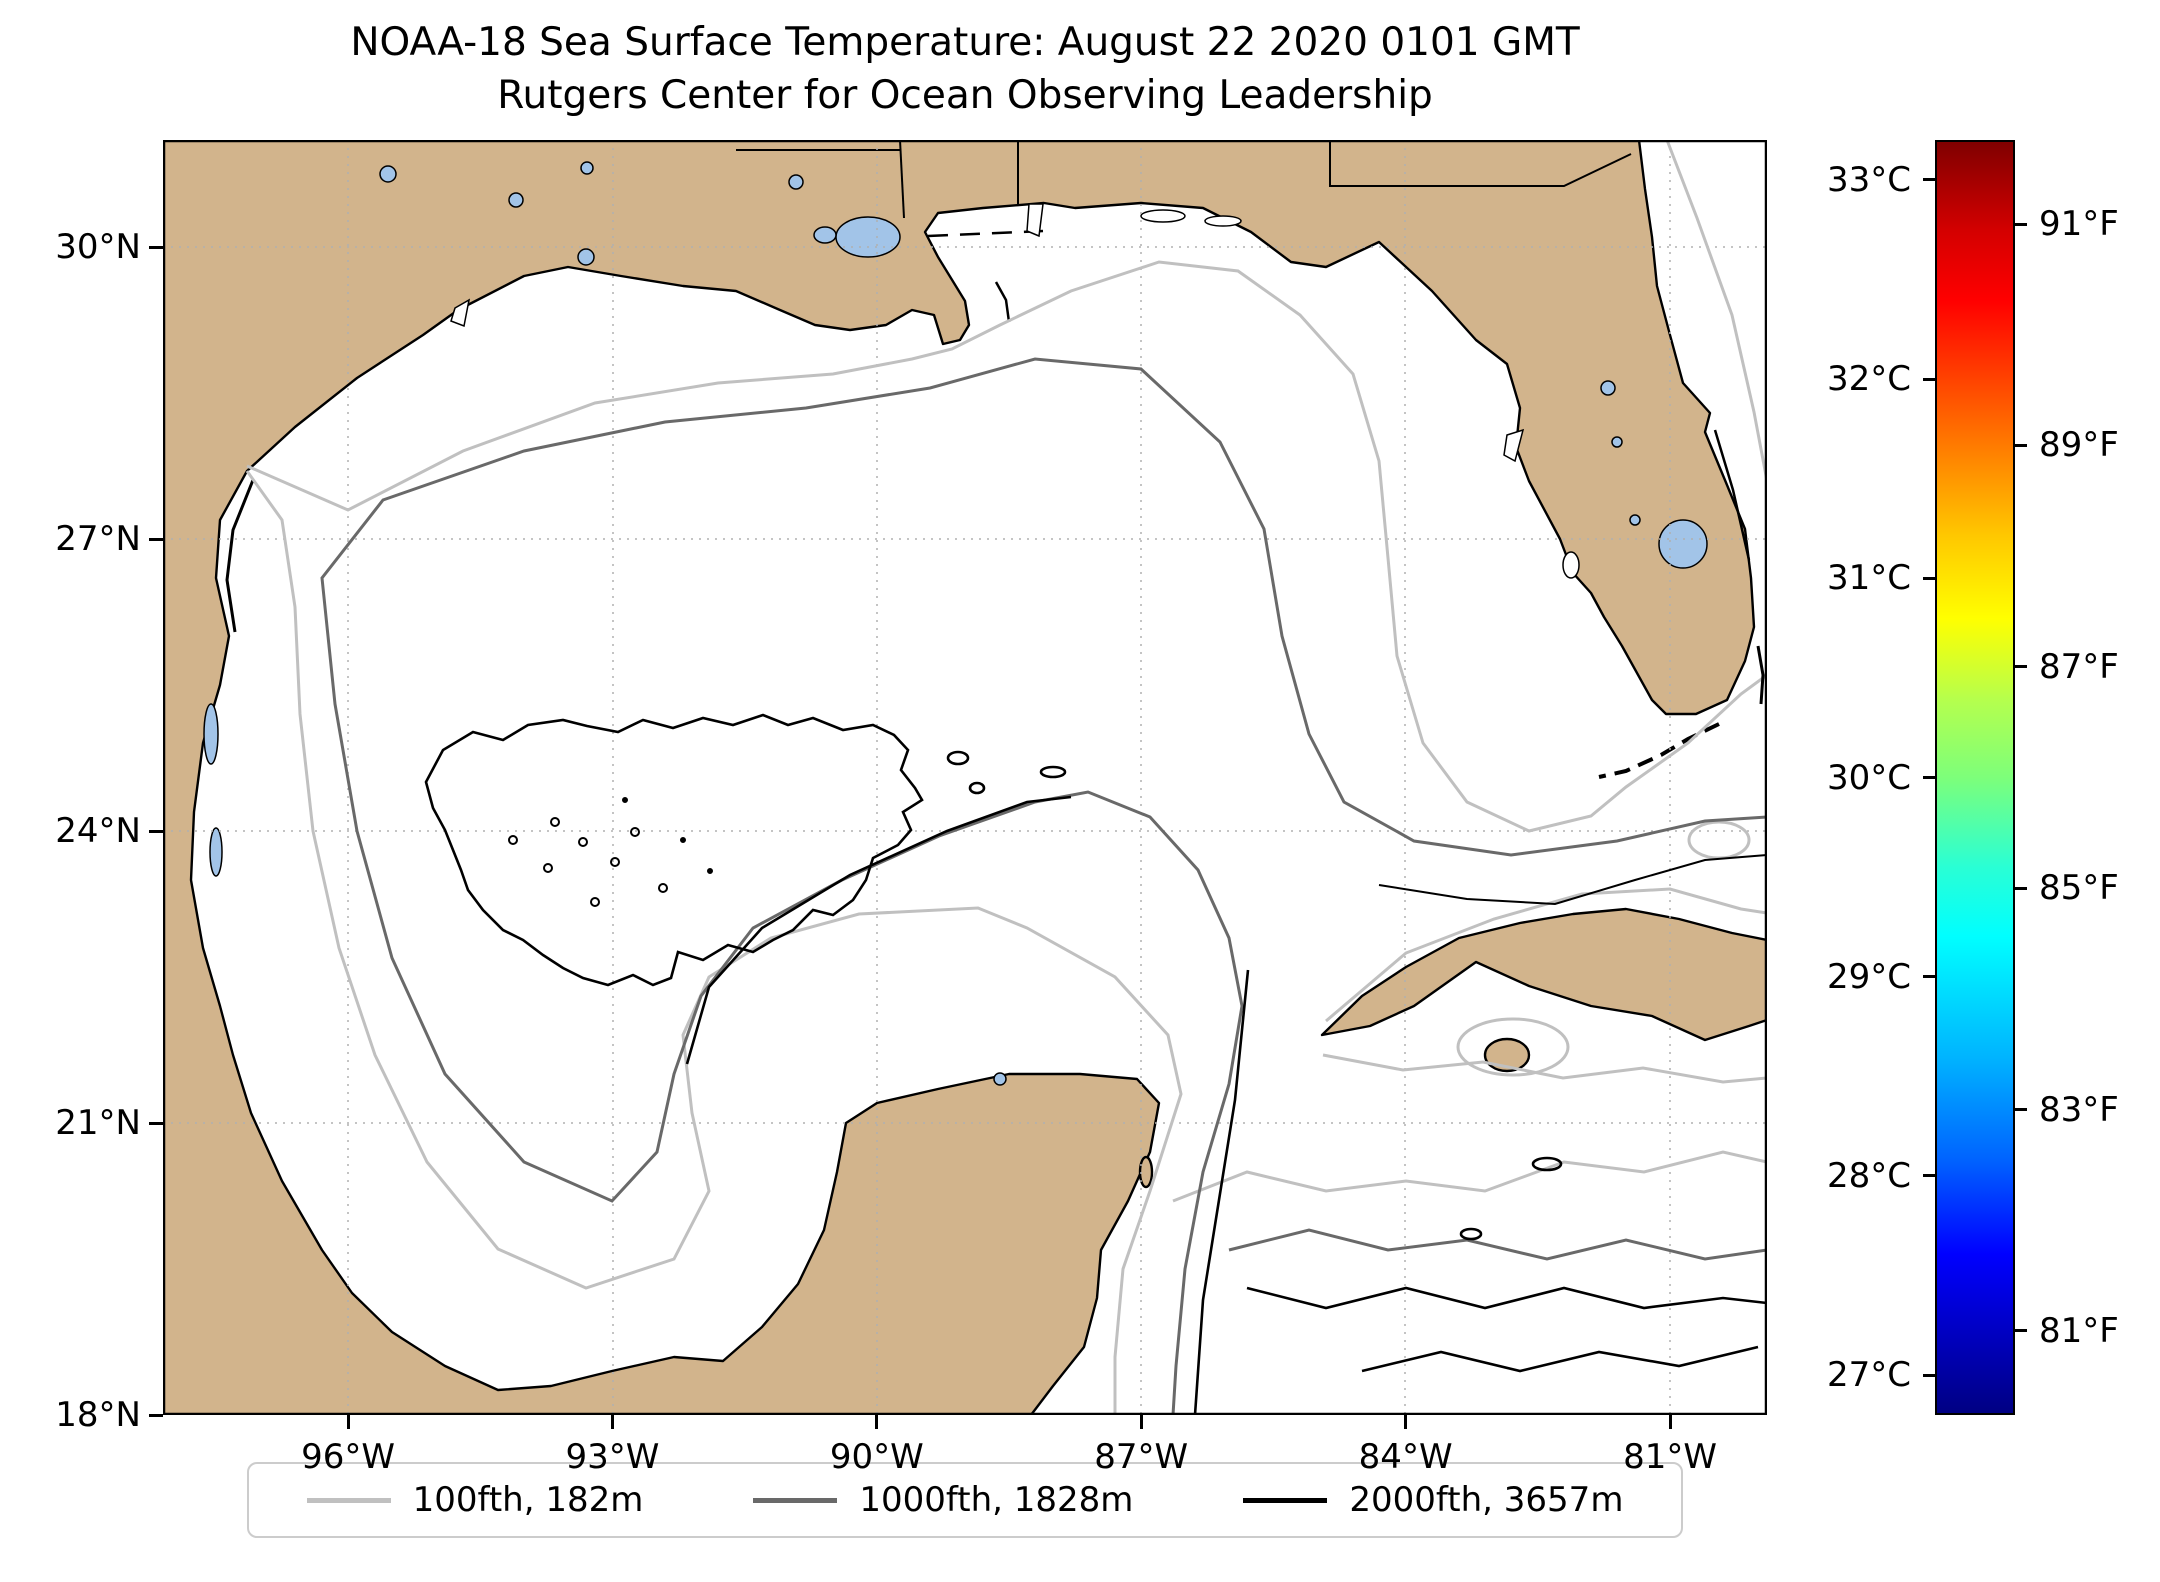 Image resolution: width=2160 pixels, height=1582 pixels. I want to click on legend-item: 1000fth, 1828m, so click(943, 1500).